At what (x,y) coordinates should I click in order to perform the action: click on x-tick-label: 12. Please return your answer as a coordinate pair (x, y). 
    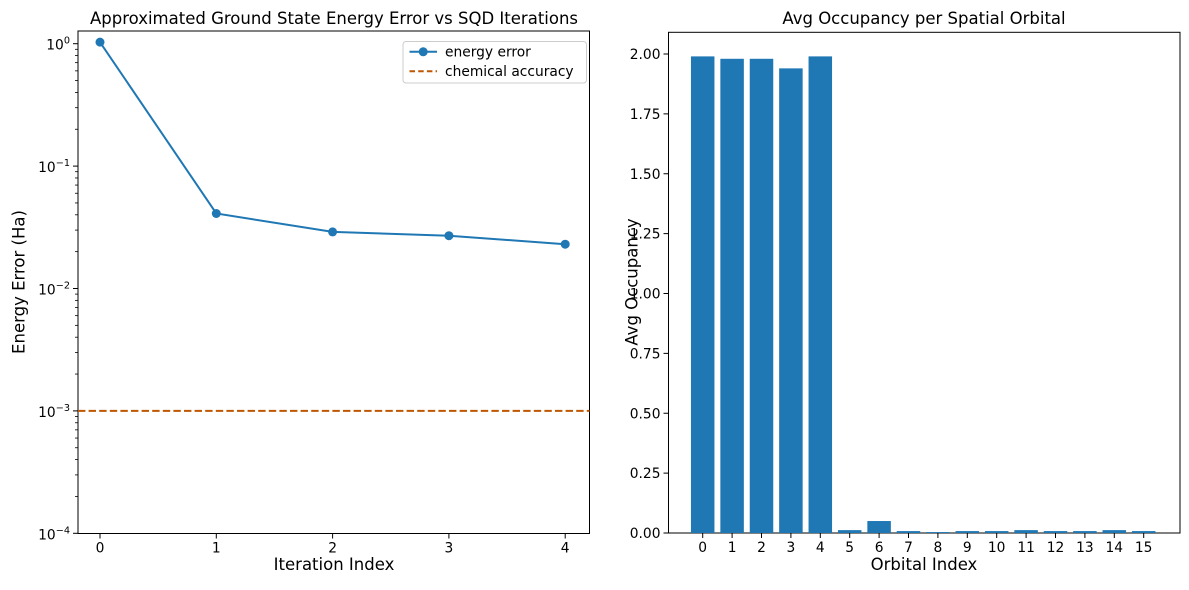
    Looking at the image, I should click on (1056, 548).